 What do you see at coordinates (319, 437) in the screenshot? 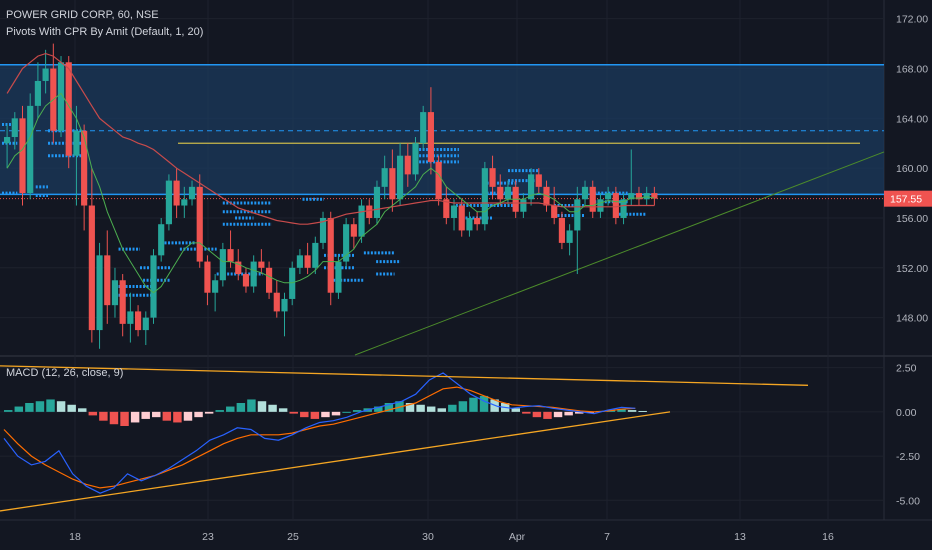
I see `macd-signal-line` at bounding box center [319, 437].